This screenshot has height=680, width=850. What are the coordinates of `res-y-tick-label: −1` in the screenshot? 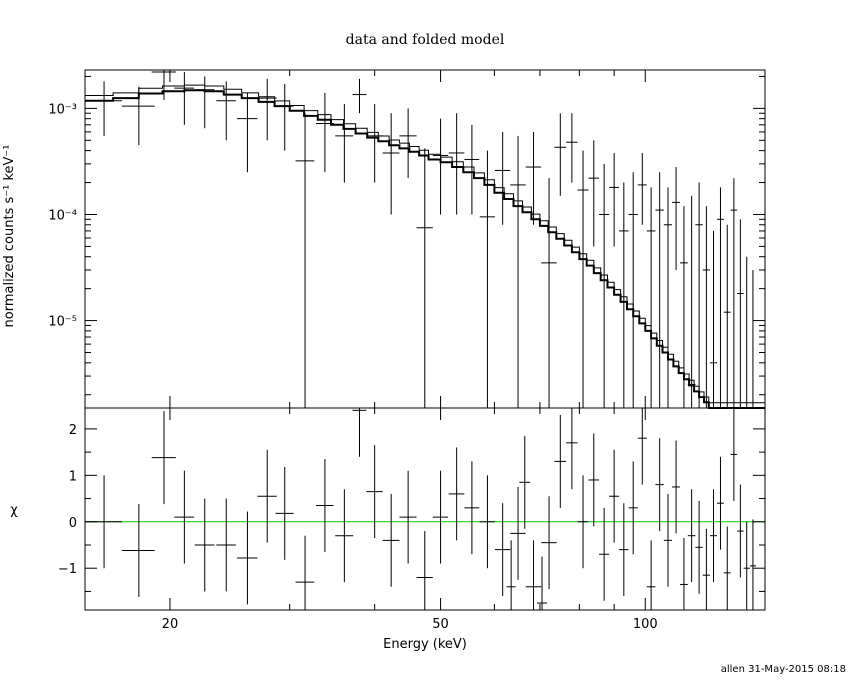 It's located at (67, 569).